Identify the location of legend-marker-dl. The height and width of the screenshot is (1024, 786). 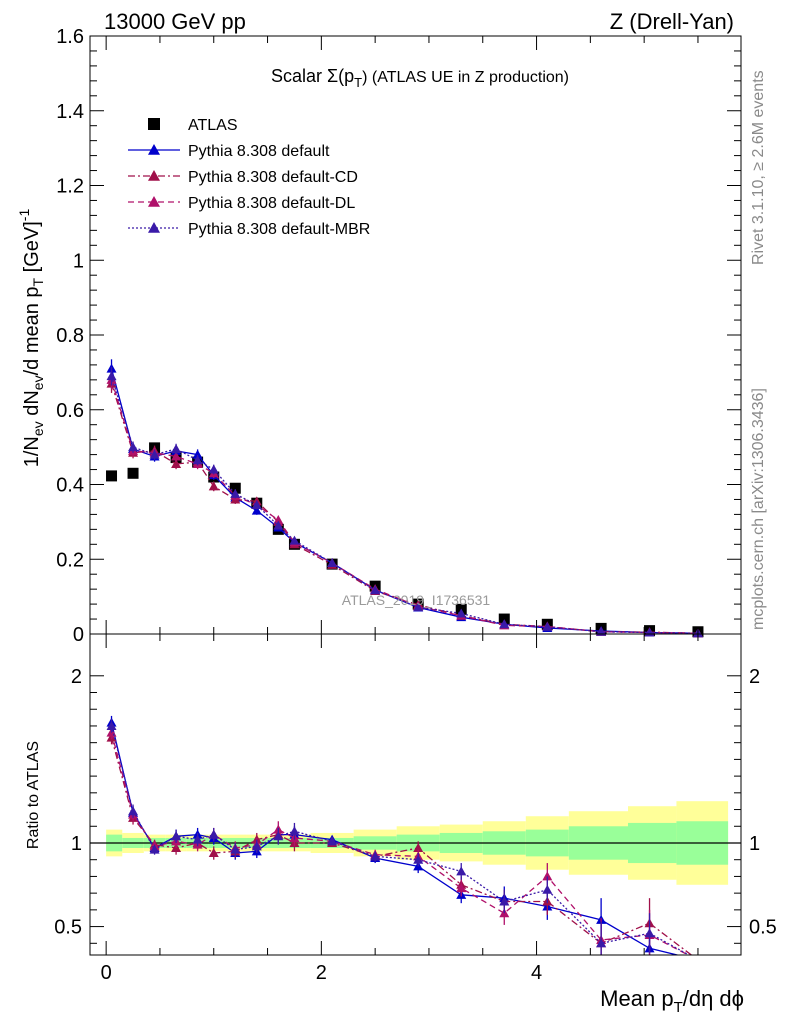
(154, 201).